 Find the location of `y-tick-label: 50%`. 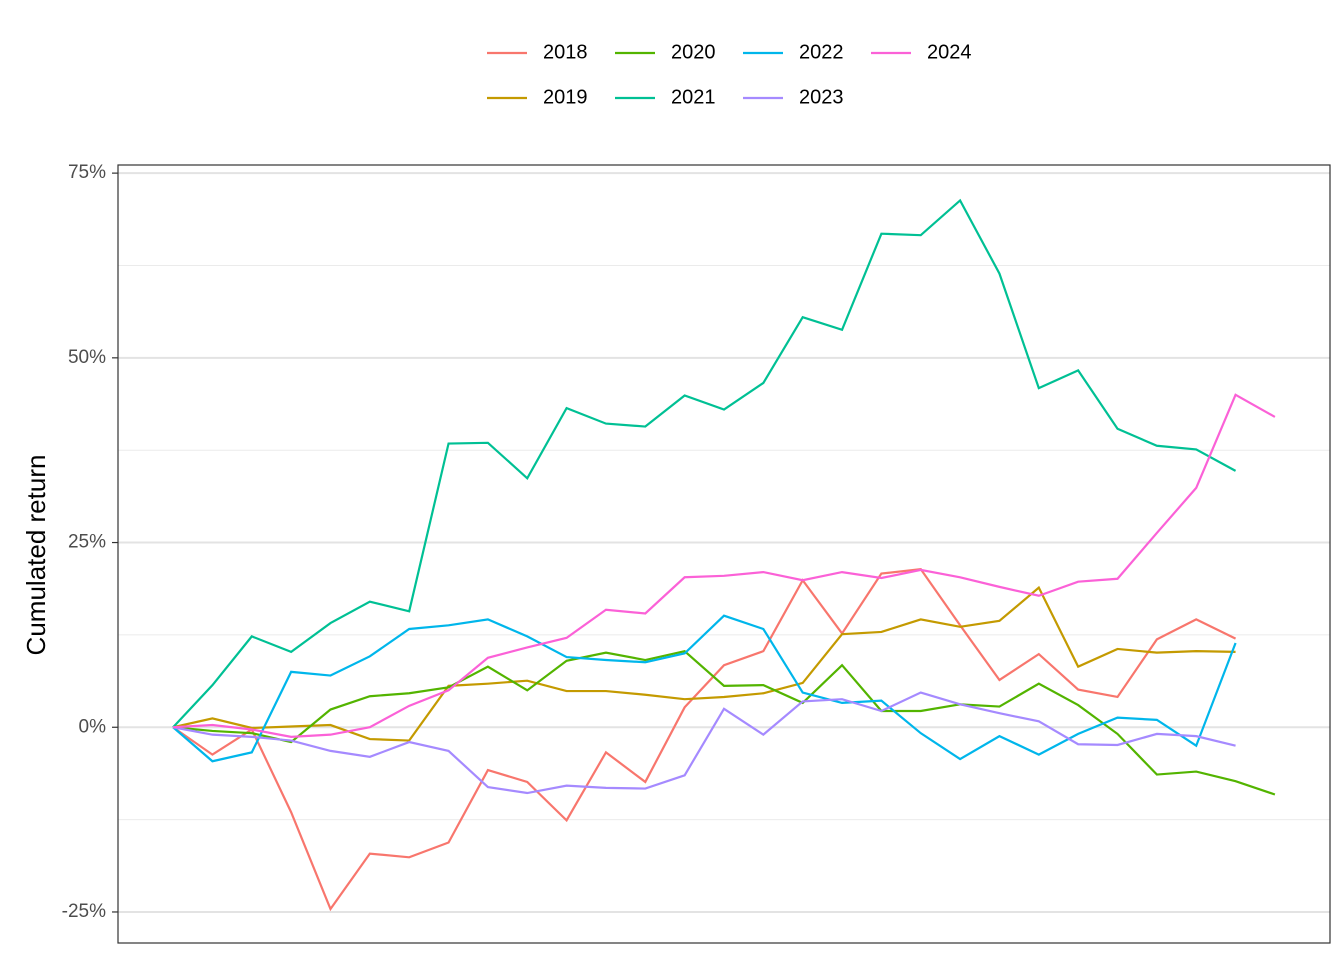

y-tick-label: 50% is located at coordinates (87, 357).